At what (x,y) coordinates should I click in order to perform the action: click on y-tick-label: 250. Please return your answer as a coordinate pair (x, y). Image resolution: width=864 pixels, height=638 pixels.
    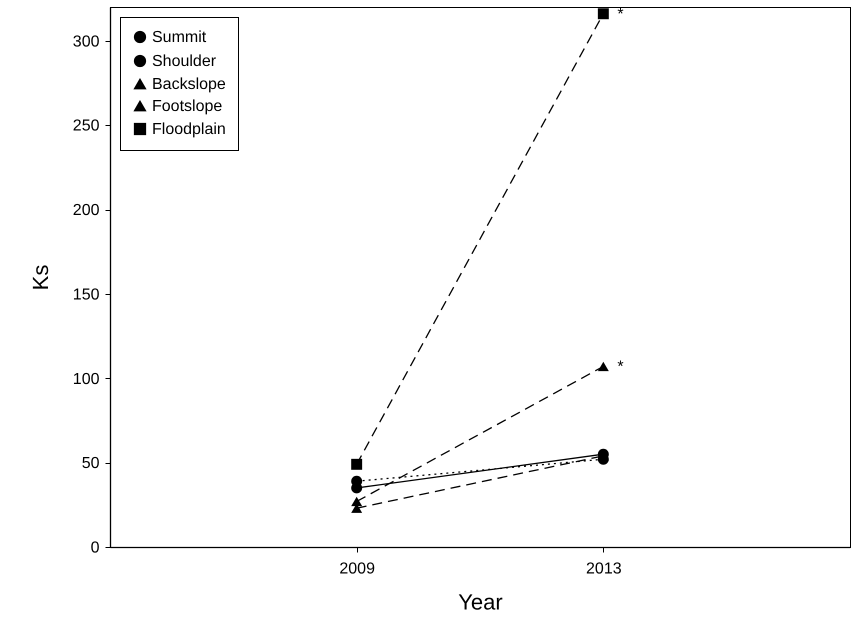
    Looking at the image, I should click on (86, 126).